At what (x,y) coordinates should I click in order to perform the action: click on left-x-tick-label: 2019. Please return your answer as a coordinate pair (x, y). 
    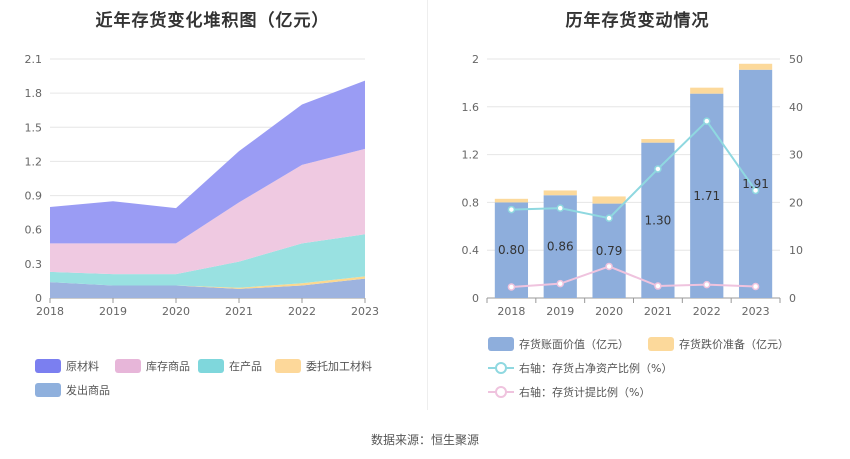
    Looking at the image, I should click on (113, 311).